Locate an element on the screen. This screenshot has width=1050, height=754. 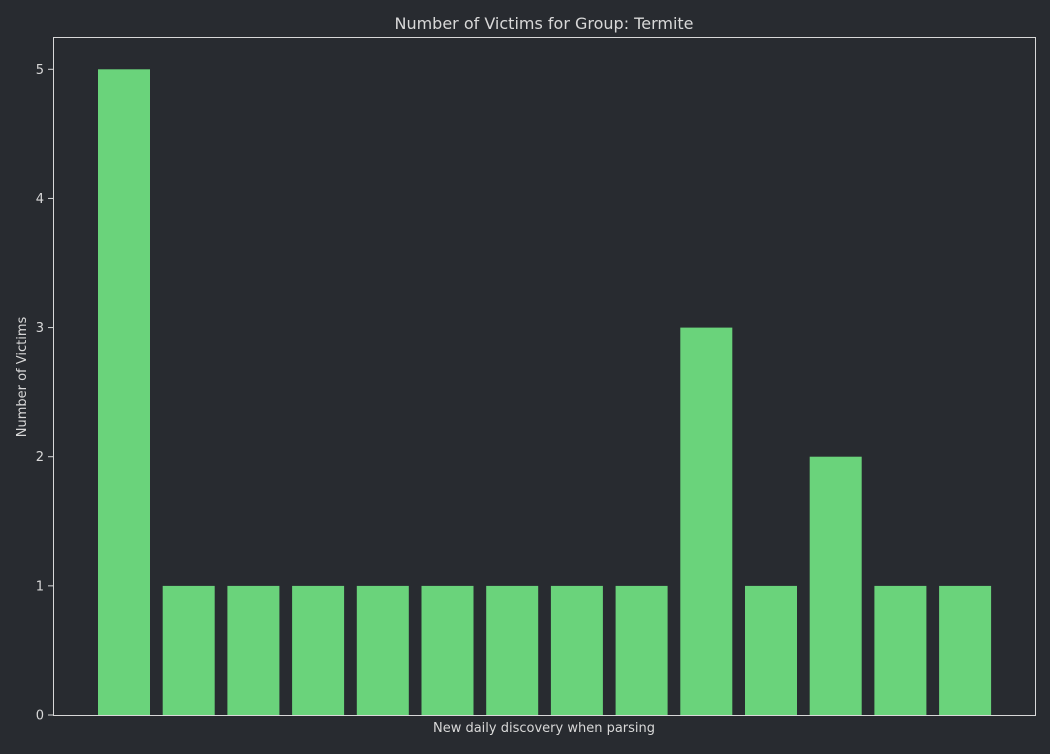
y-tick-label: 4 is located at coordinates (40, 199).